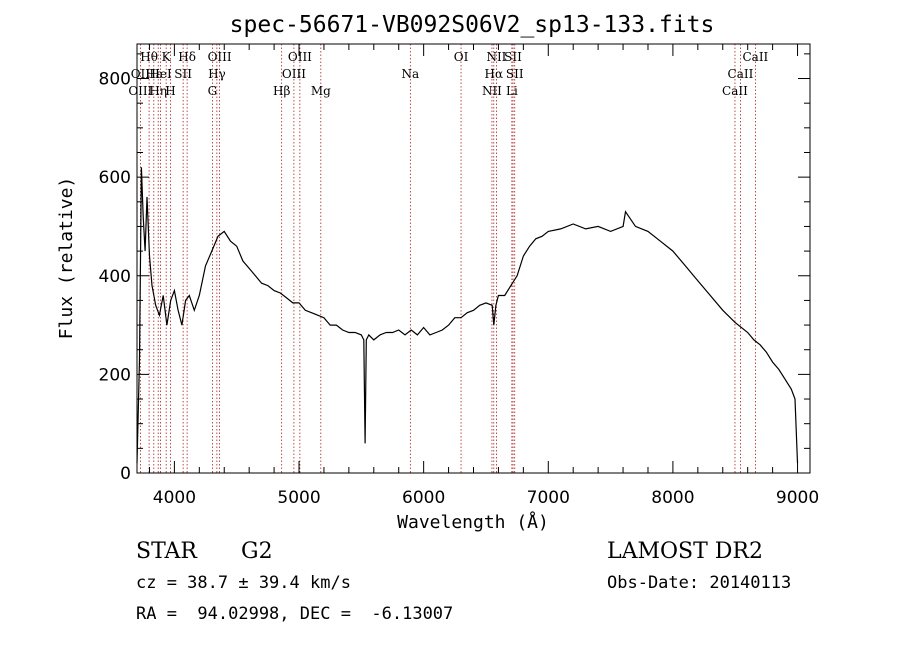 This screenshot has height=649, width=900. What do you see at coordinates (515, 74) in the screenshot?
I see `line-label-22: SII` at bounding box center [515, 74].